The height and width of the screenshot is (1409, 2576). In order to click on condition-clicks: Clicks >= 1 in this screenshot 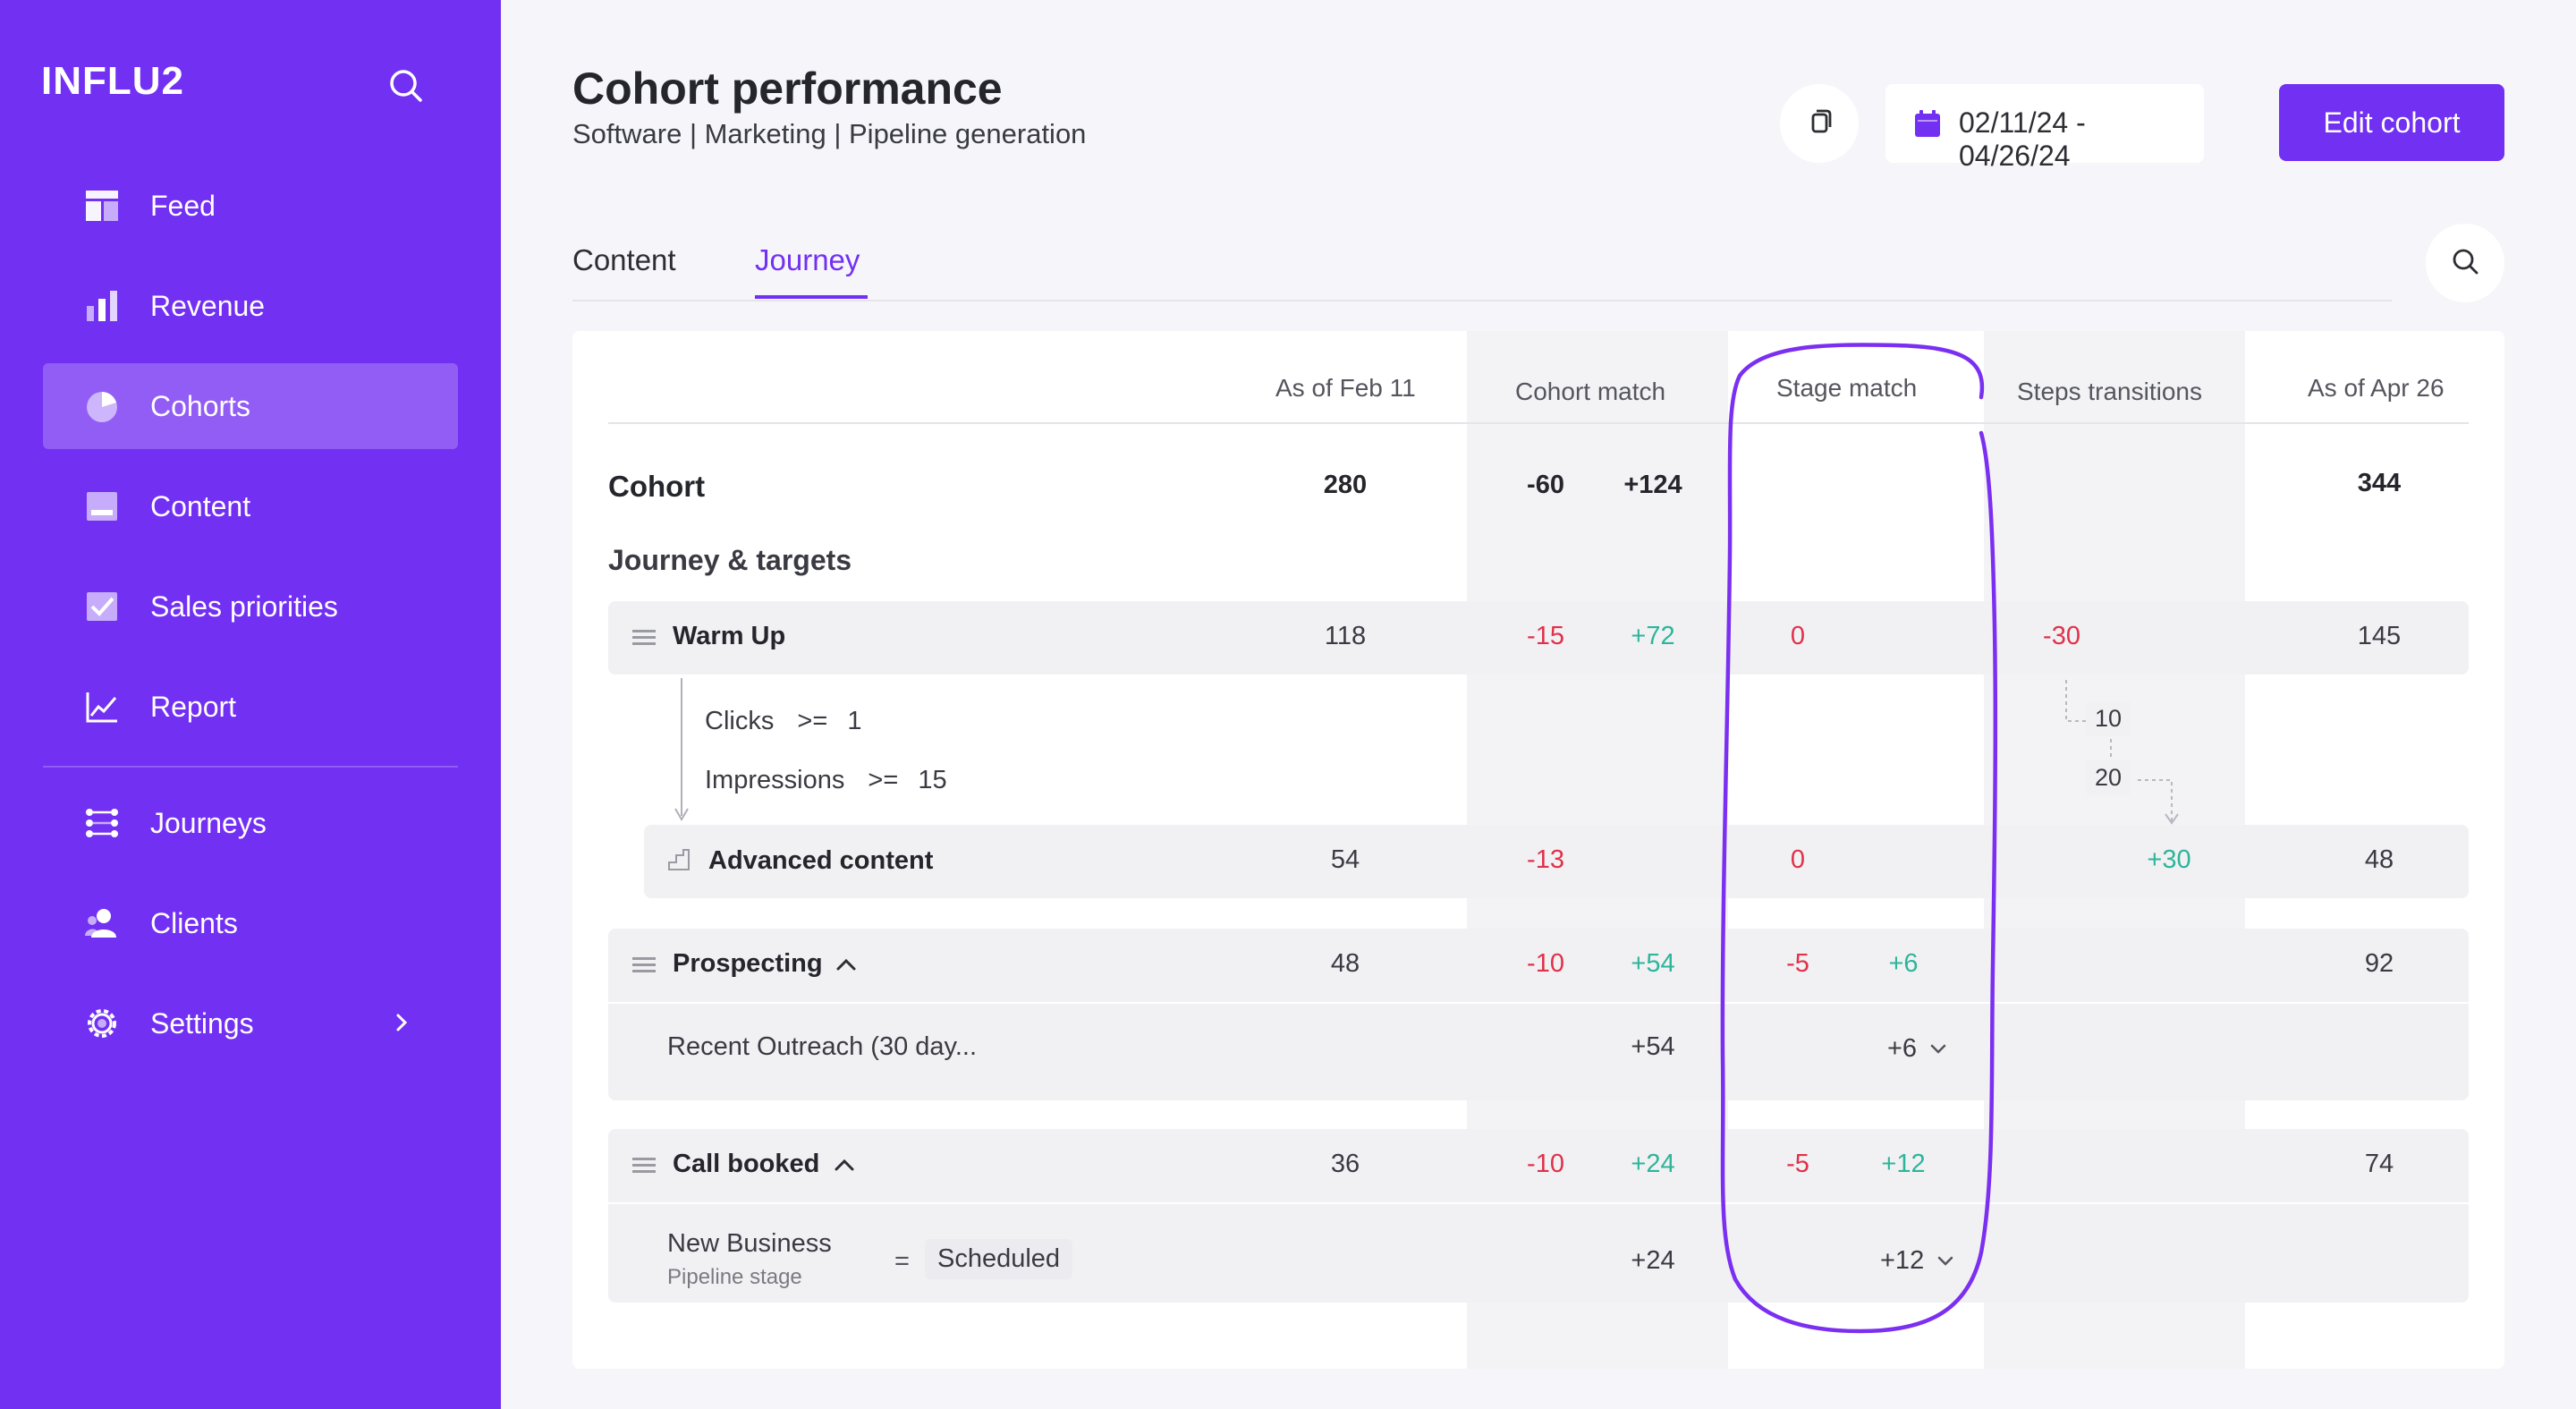, I will do `click(783, 722)`.